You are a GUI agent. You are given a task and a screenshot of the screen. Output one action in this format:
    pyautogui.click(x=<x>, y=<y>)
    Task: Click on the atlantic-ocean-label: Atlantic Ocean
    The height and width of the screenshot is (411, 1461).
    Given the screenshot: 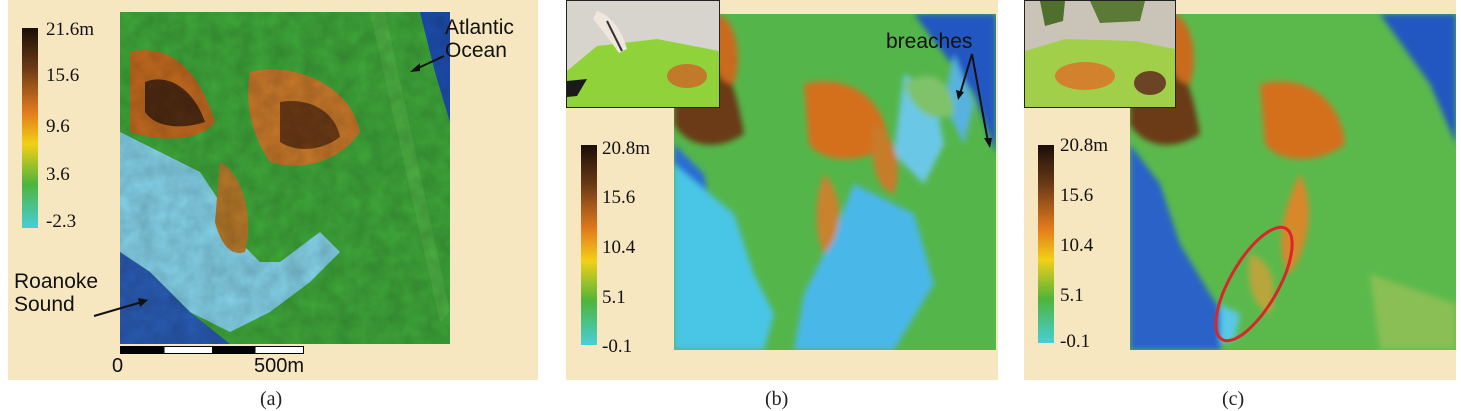 What is the action you would take?
    pyautogui.click(x=479, y=39)
    